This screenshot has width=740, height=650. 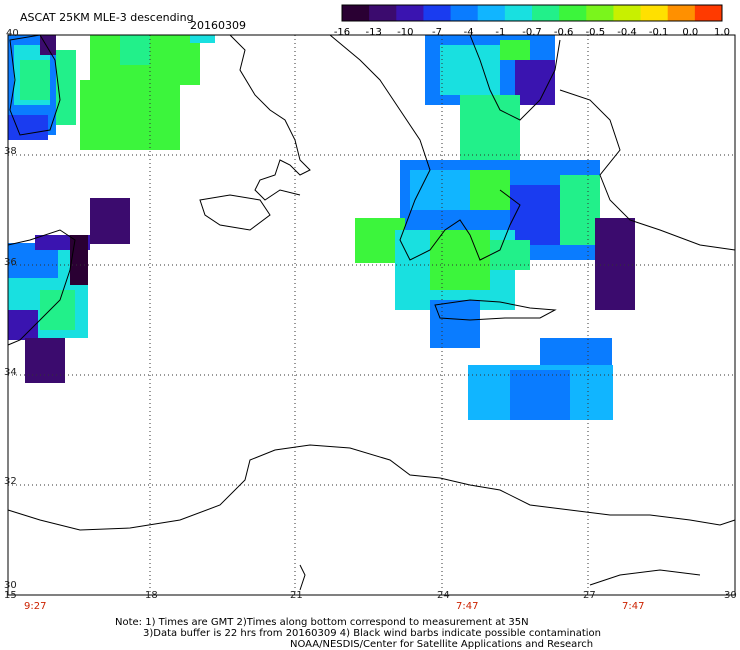 I want to click on lon-label-24: 24, so click(x=443, y=595).